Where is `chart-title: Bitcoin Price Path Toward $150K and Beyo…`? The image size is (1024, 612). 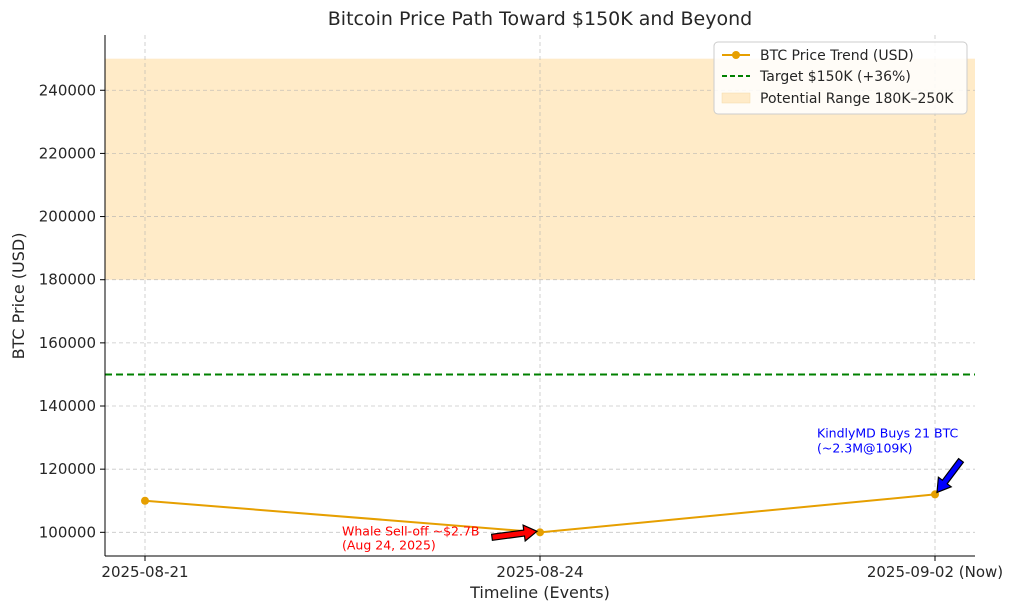 chart-title: Bitcoin Price Path Toward $150K and Beyo… is located at coordinates (540, 19).